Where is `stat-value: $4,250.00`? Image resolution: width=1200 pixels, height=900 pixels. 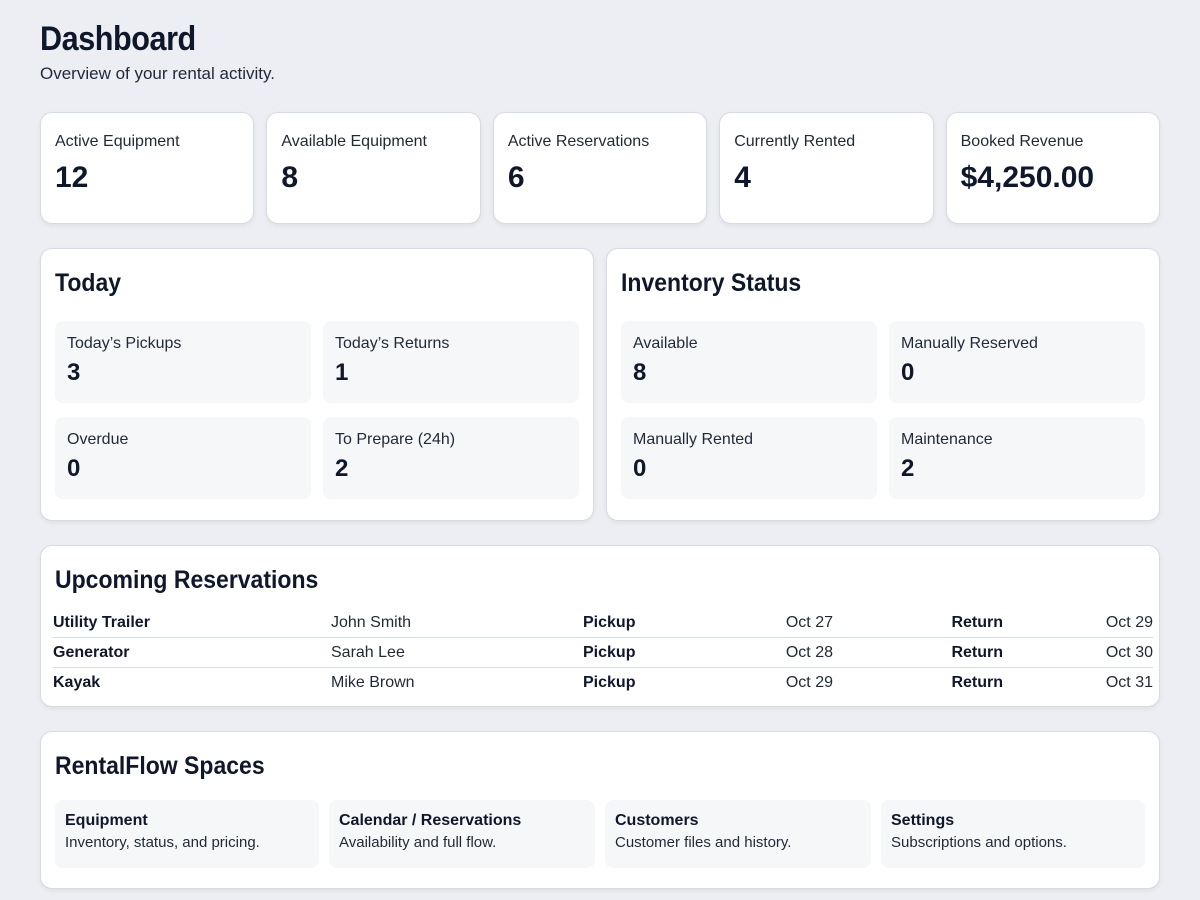
stat-value: $4,250.00 is located at coordinates (1027, 177).